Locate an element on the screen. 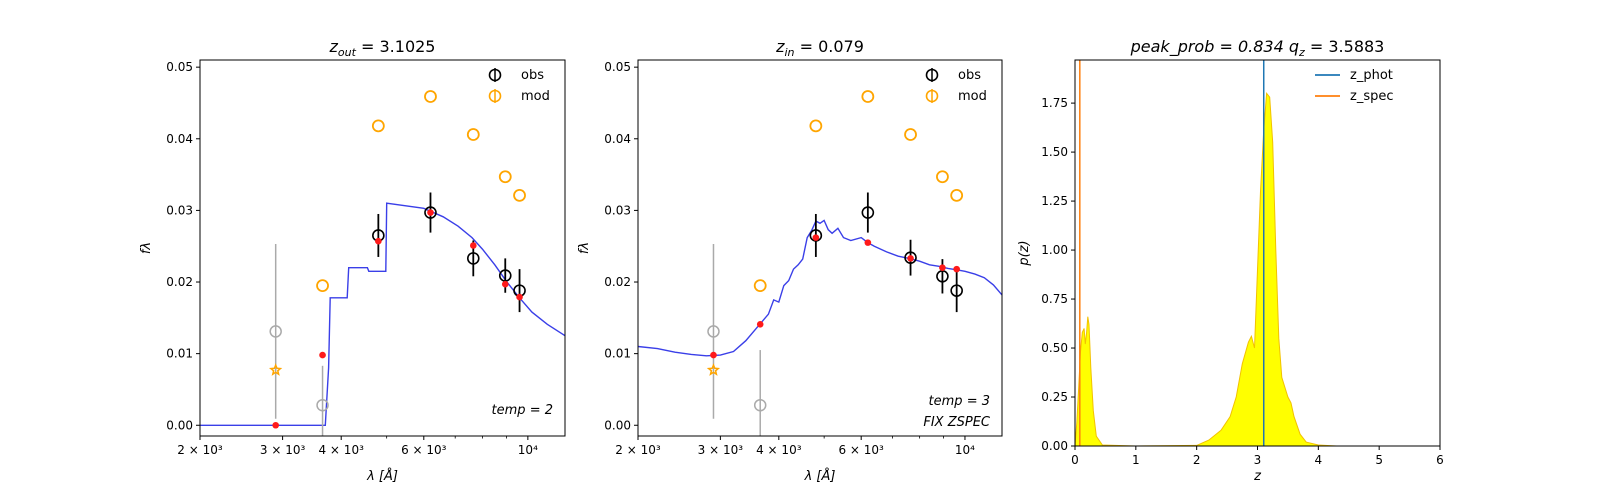 The image size is (1600, 500). chart-title: zin = 0.079 is located at coordinates (819, 48).